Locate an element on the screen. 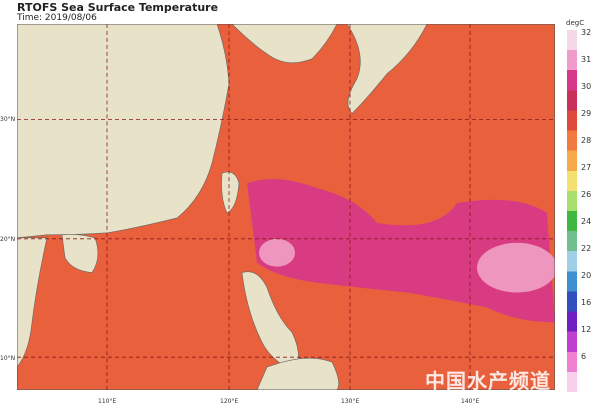 The width and height of the screenshot is (600, 410). colorbar-tick: 20 is located at coordinates (586, 275).